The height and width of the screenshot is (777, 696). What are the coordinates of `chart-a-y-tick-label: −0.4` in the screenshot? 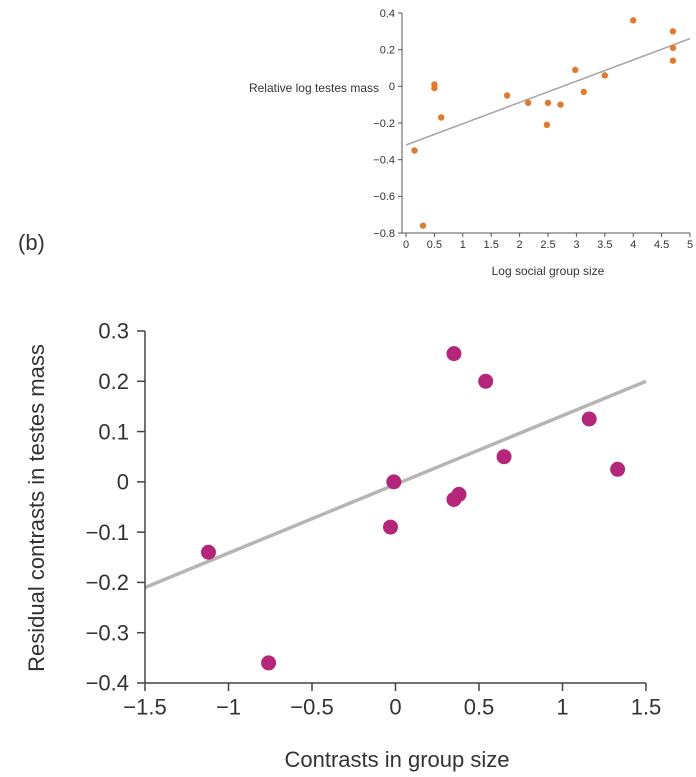 It's located at (384, 161).